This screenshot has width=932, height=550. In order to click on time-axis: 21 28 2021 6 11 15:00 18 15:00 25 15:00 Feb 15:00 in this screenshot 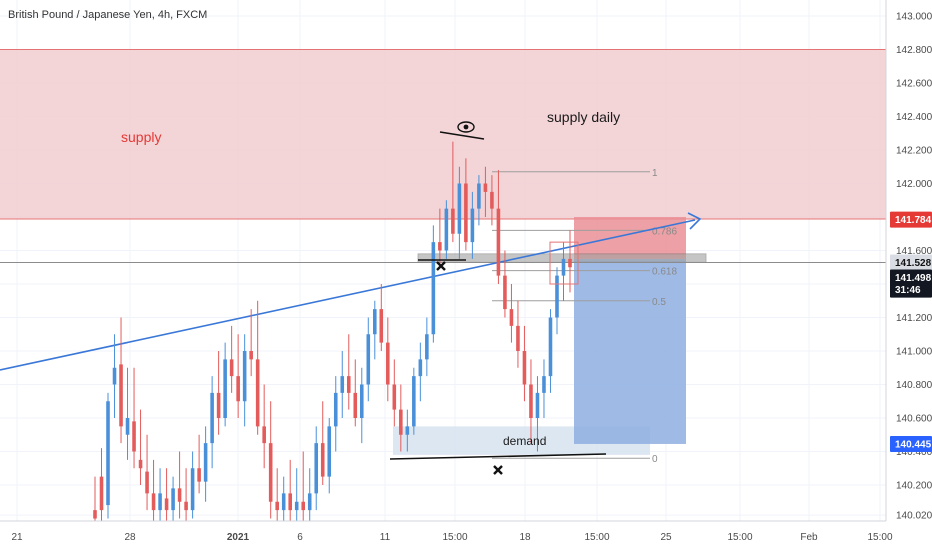, I will do `click(466, 535)`.